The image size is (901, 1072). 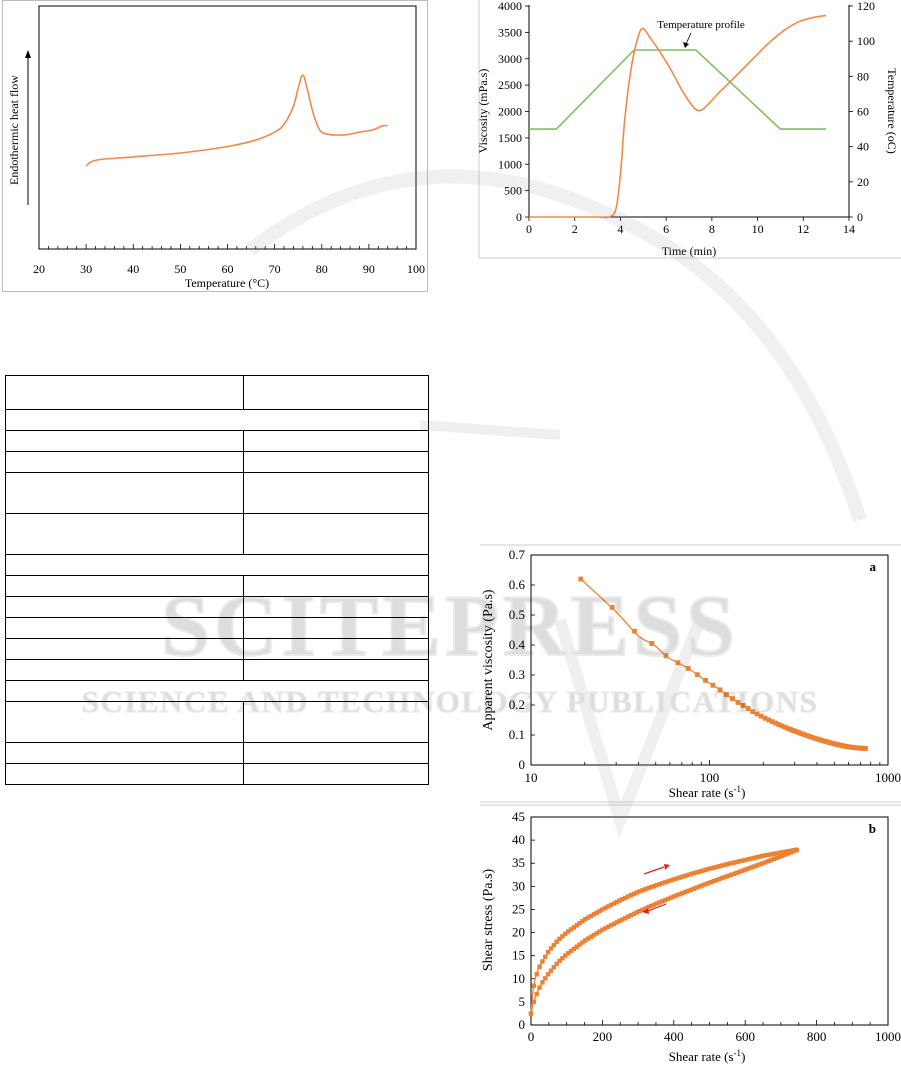 I want to click on viscosity-ytick-label: 0.6, so click(x=517, y=584).